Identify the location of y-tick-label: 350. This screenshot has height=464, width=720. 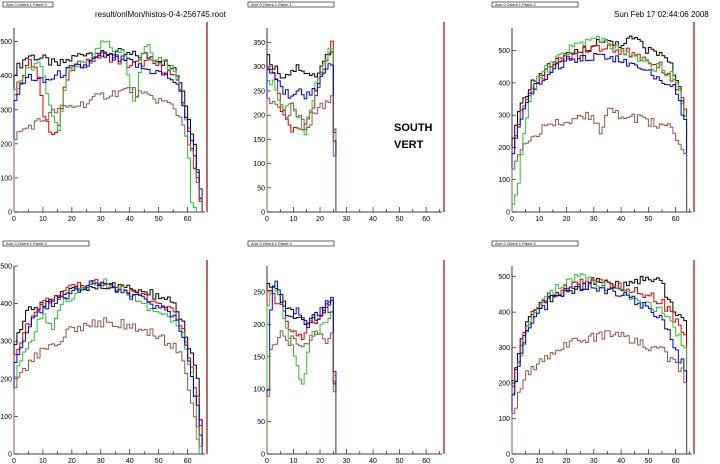
(259, 43).